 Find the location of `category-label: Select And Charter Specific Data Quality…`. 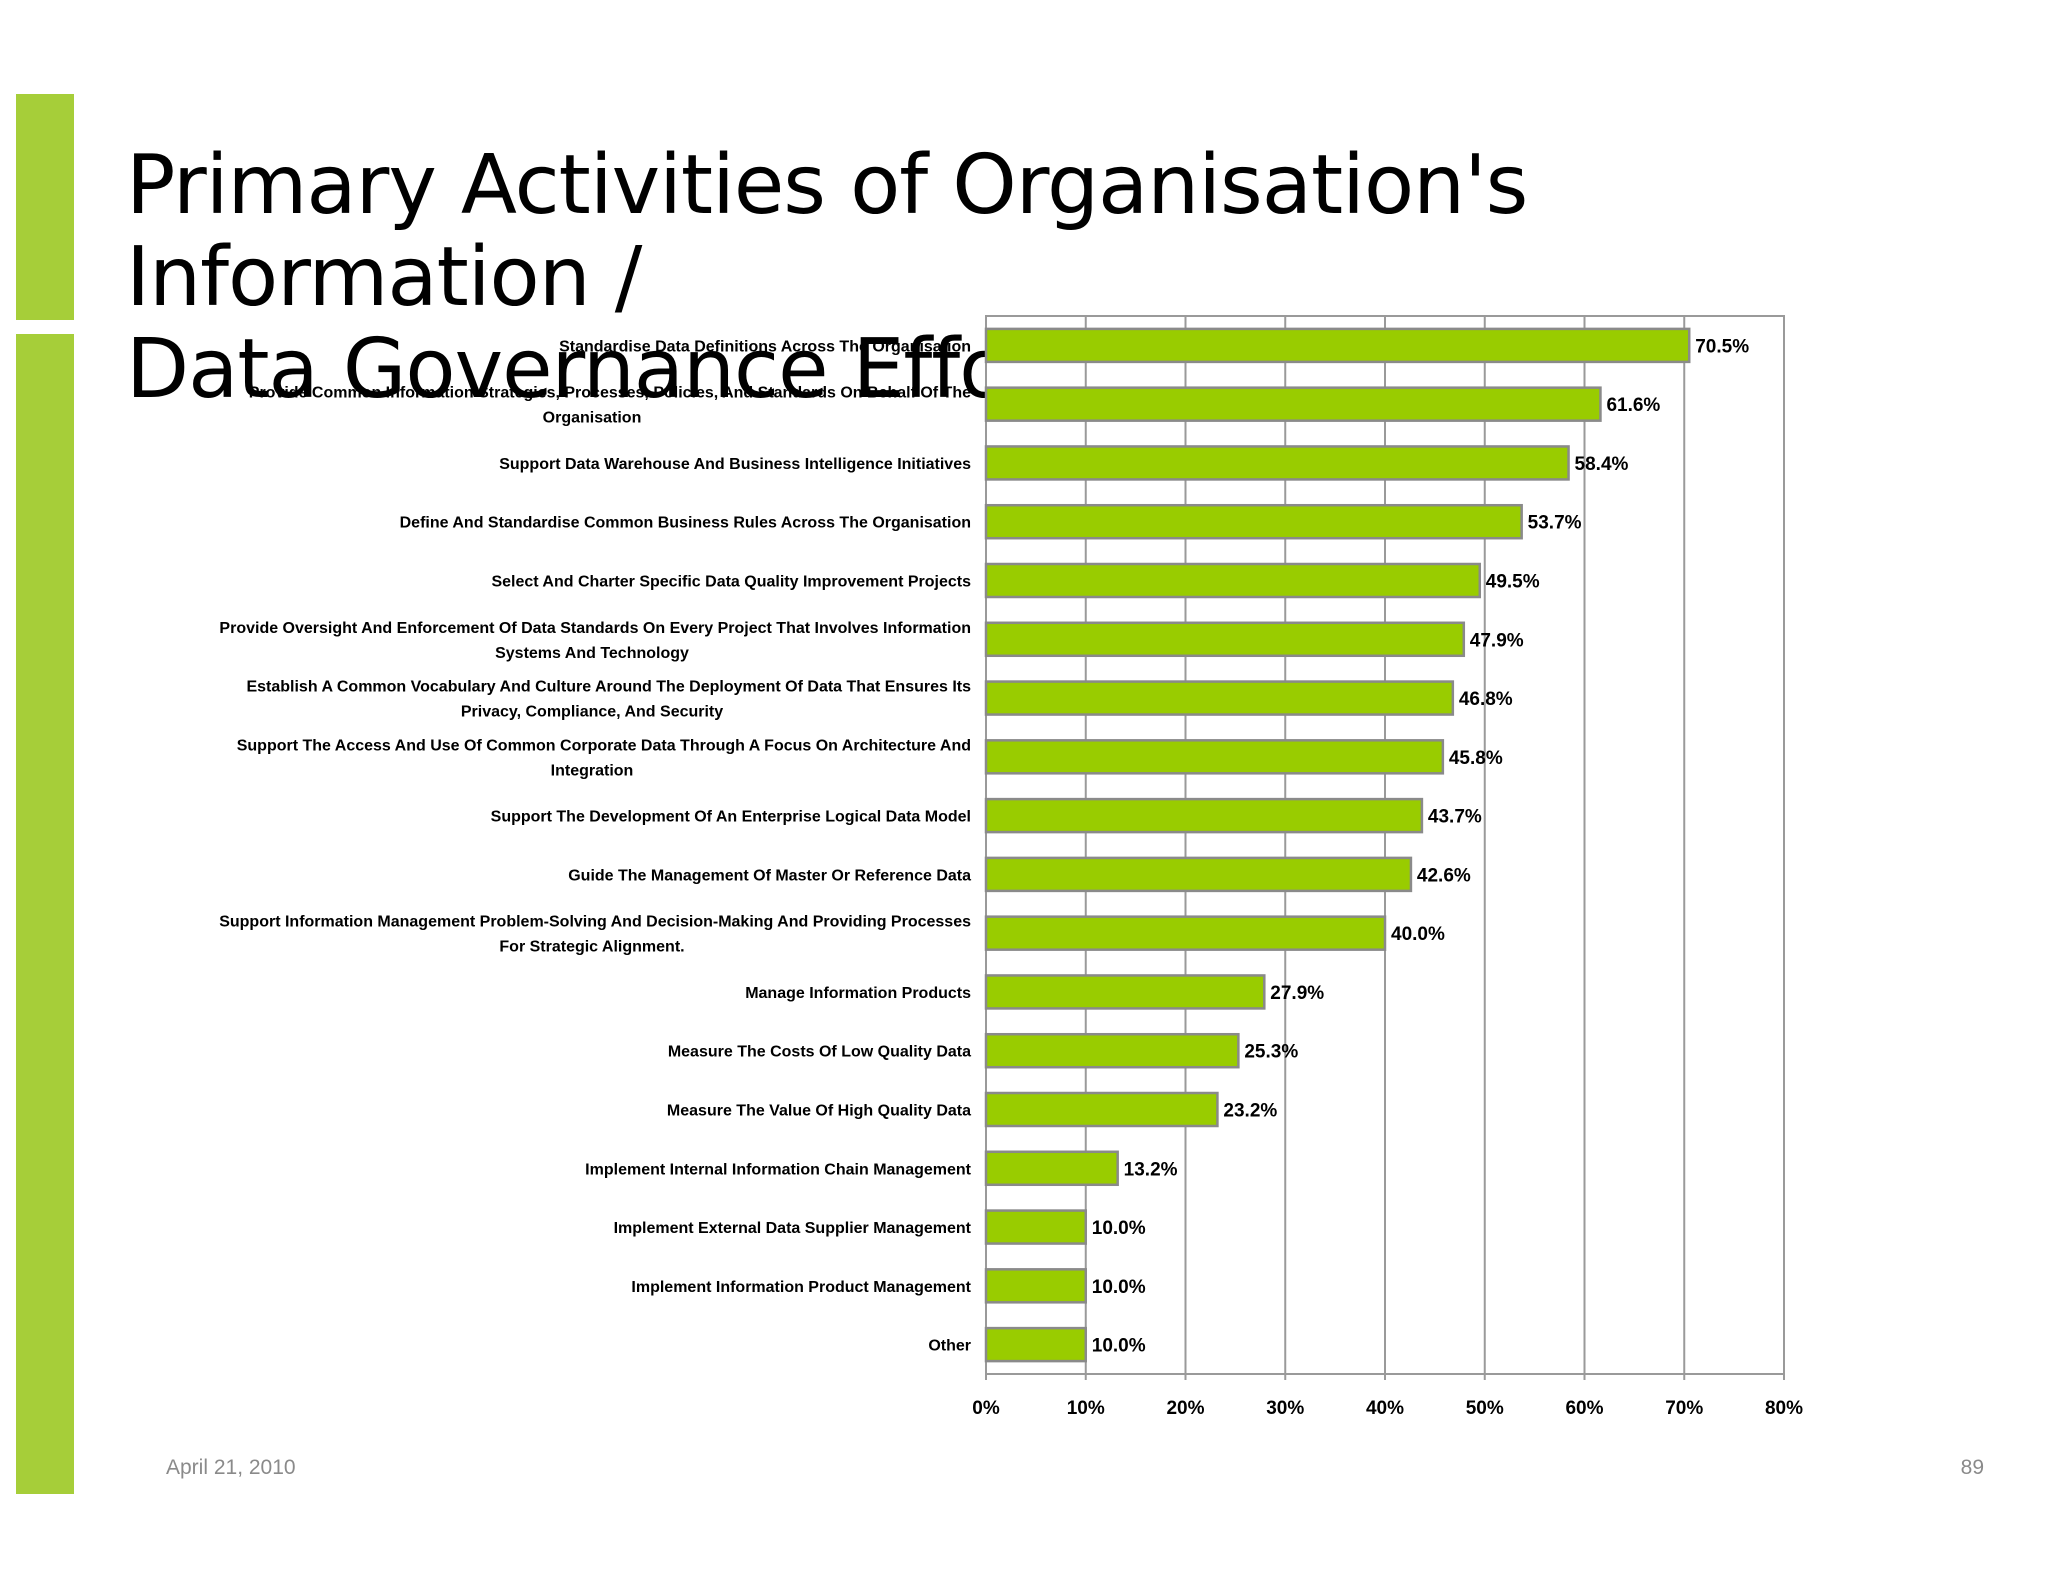

category-label: Select And Charter Specific Data Quality… is located at coordinates (731, 582).